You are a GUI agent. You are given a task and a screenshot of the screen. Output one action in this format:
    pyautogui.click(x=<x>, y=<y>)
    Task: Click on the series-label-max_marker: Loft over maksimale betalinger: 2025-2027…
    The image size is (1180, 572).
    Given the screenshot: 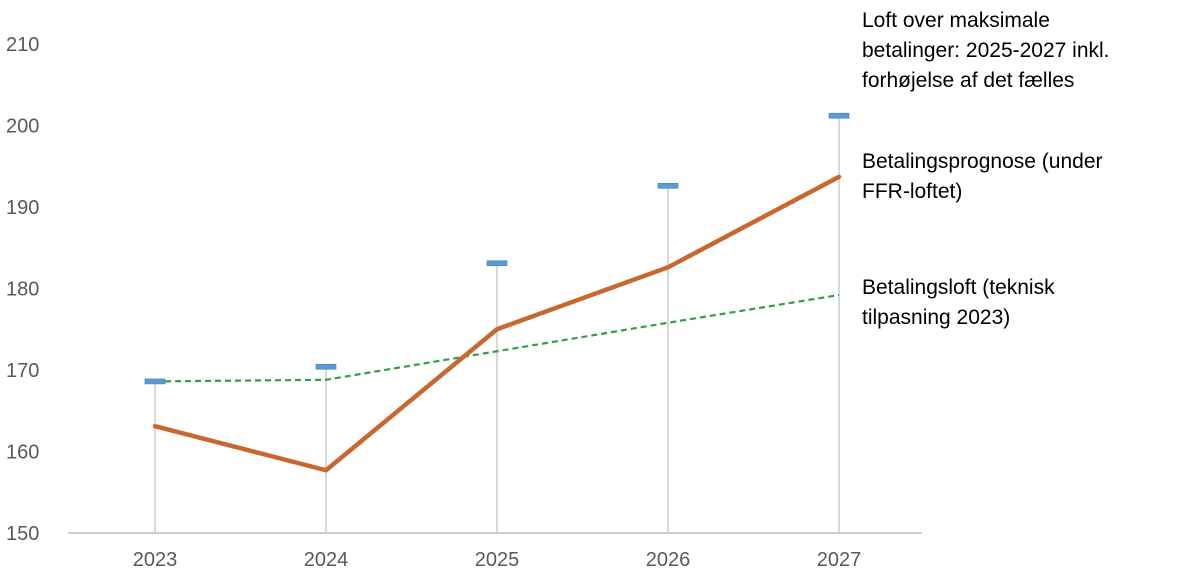 What is the action you would take?
    pyautogui.click(x=986, y=50)
    